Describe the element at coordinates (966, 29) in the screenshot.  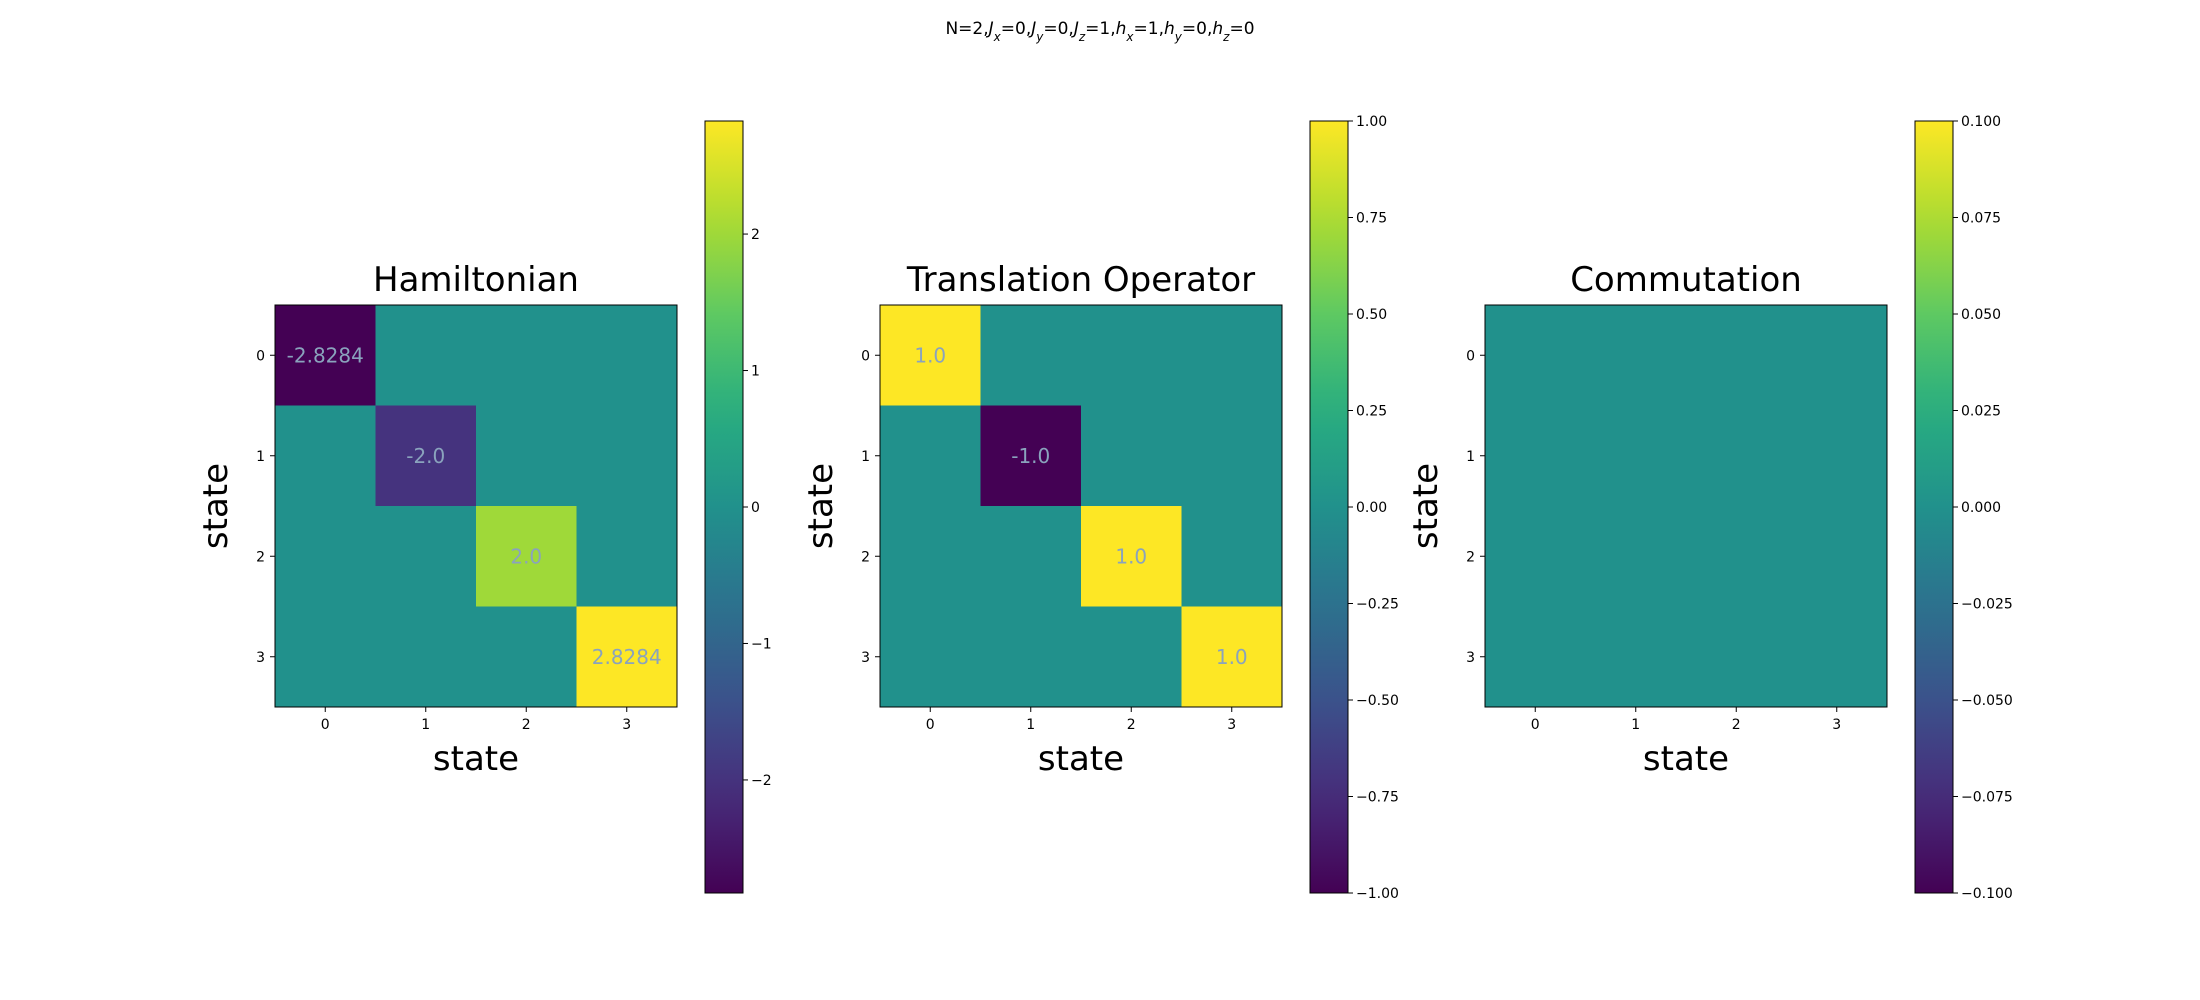
I see `suptitle-part: N=2,` at that location.